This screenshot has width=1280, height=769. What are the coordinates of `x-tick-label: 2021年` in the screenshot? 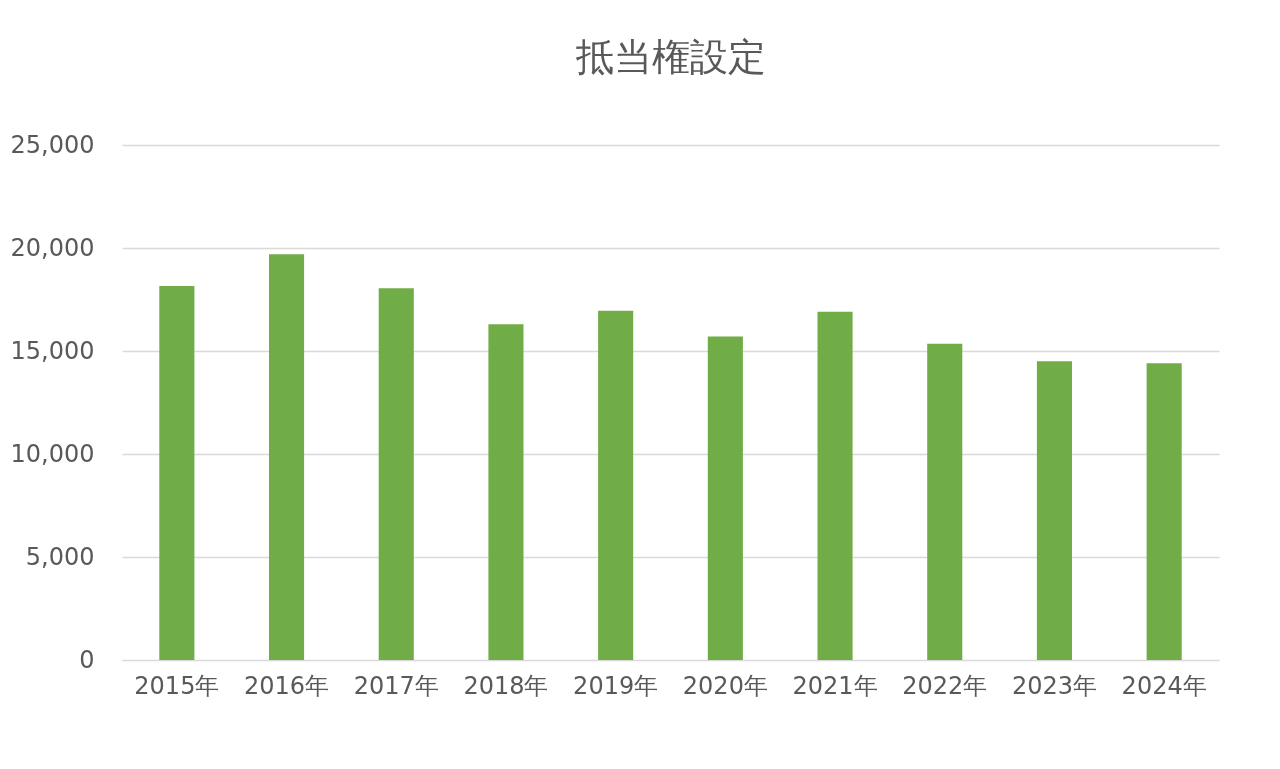 It's located at (835, 685).